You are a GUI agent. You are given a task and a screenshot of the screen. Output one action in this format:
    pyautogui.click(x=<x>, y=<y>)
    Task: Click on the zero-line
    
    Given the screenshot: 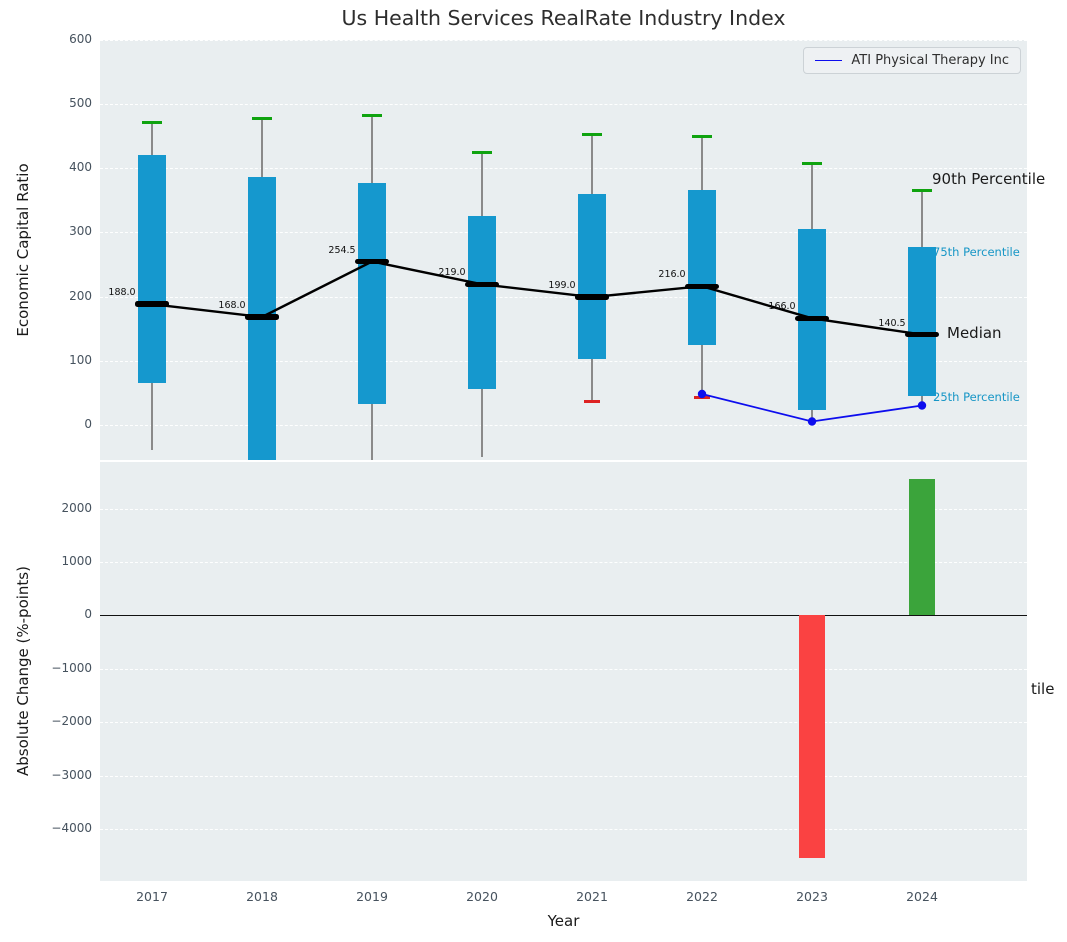 What is the action you would take?
    pyautogui.click(x=563, y=615)
    